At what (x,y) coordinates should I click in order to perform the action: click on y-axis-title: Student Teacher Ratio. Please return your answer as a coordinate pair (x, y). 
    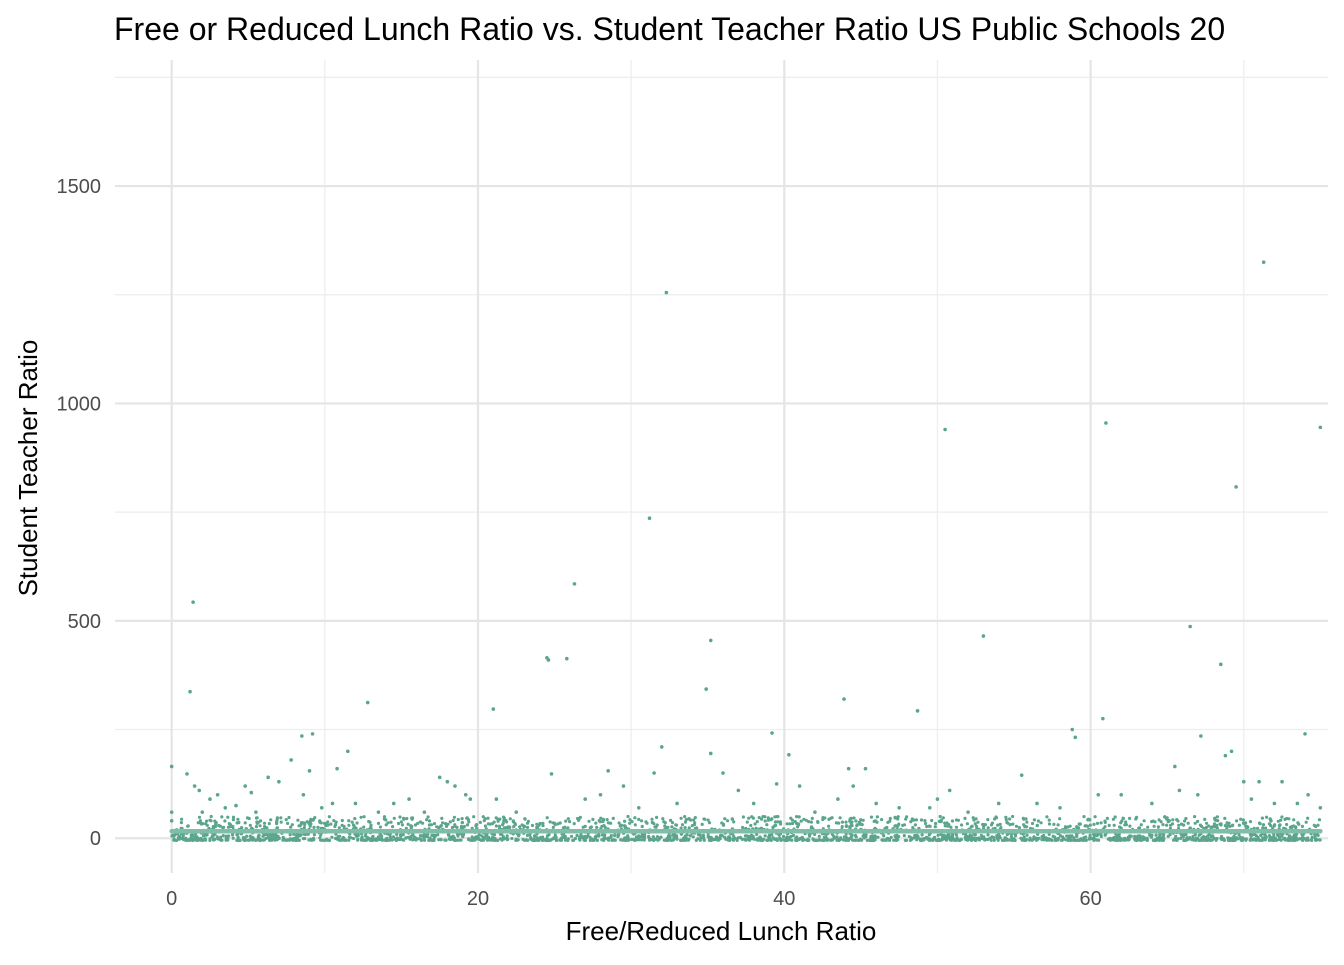
    Looking at the image, I should click on (28, 468).